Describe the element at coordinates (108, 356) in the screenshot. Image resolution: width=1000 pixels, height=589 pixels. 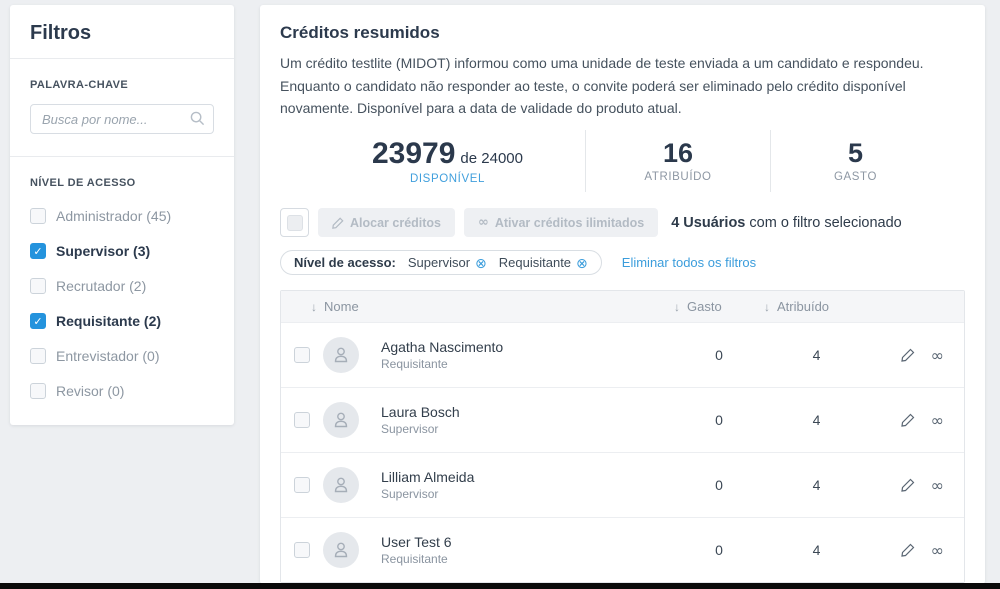
I see `filter-label: Entrevistador (0)` at that location.